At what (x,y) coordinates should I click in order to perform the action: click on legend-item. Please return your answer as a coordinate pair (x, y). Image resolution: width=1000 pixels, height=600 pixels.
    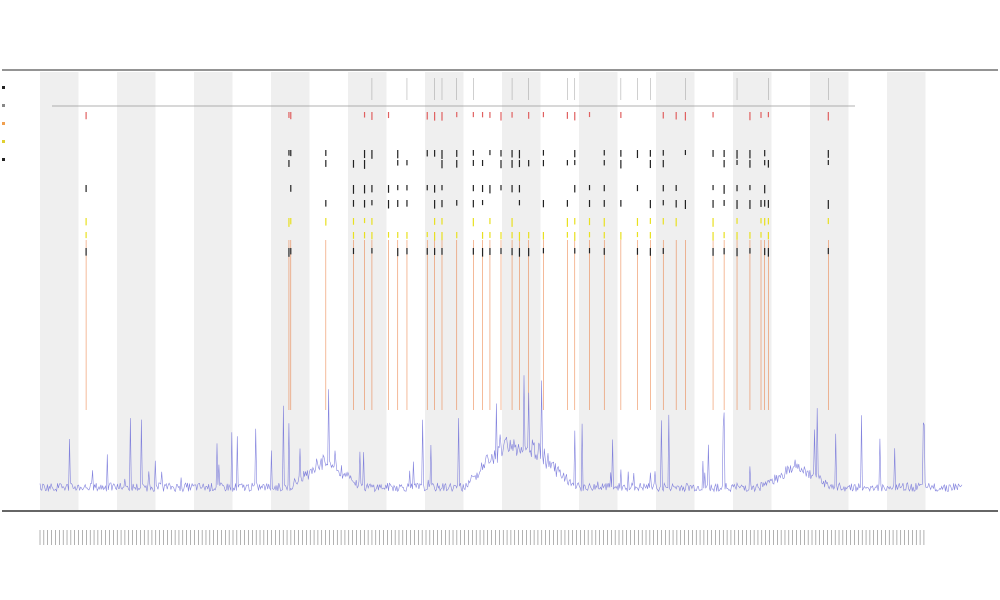
    Looking at the image, I should click on (11, 141).